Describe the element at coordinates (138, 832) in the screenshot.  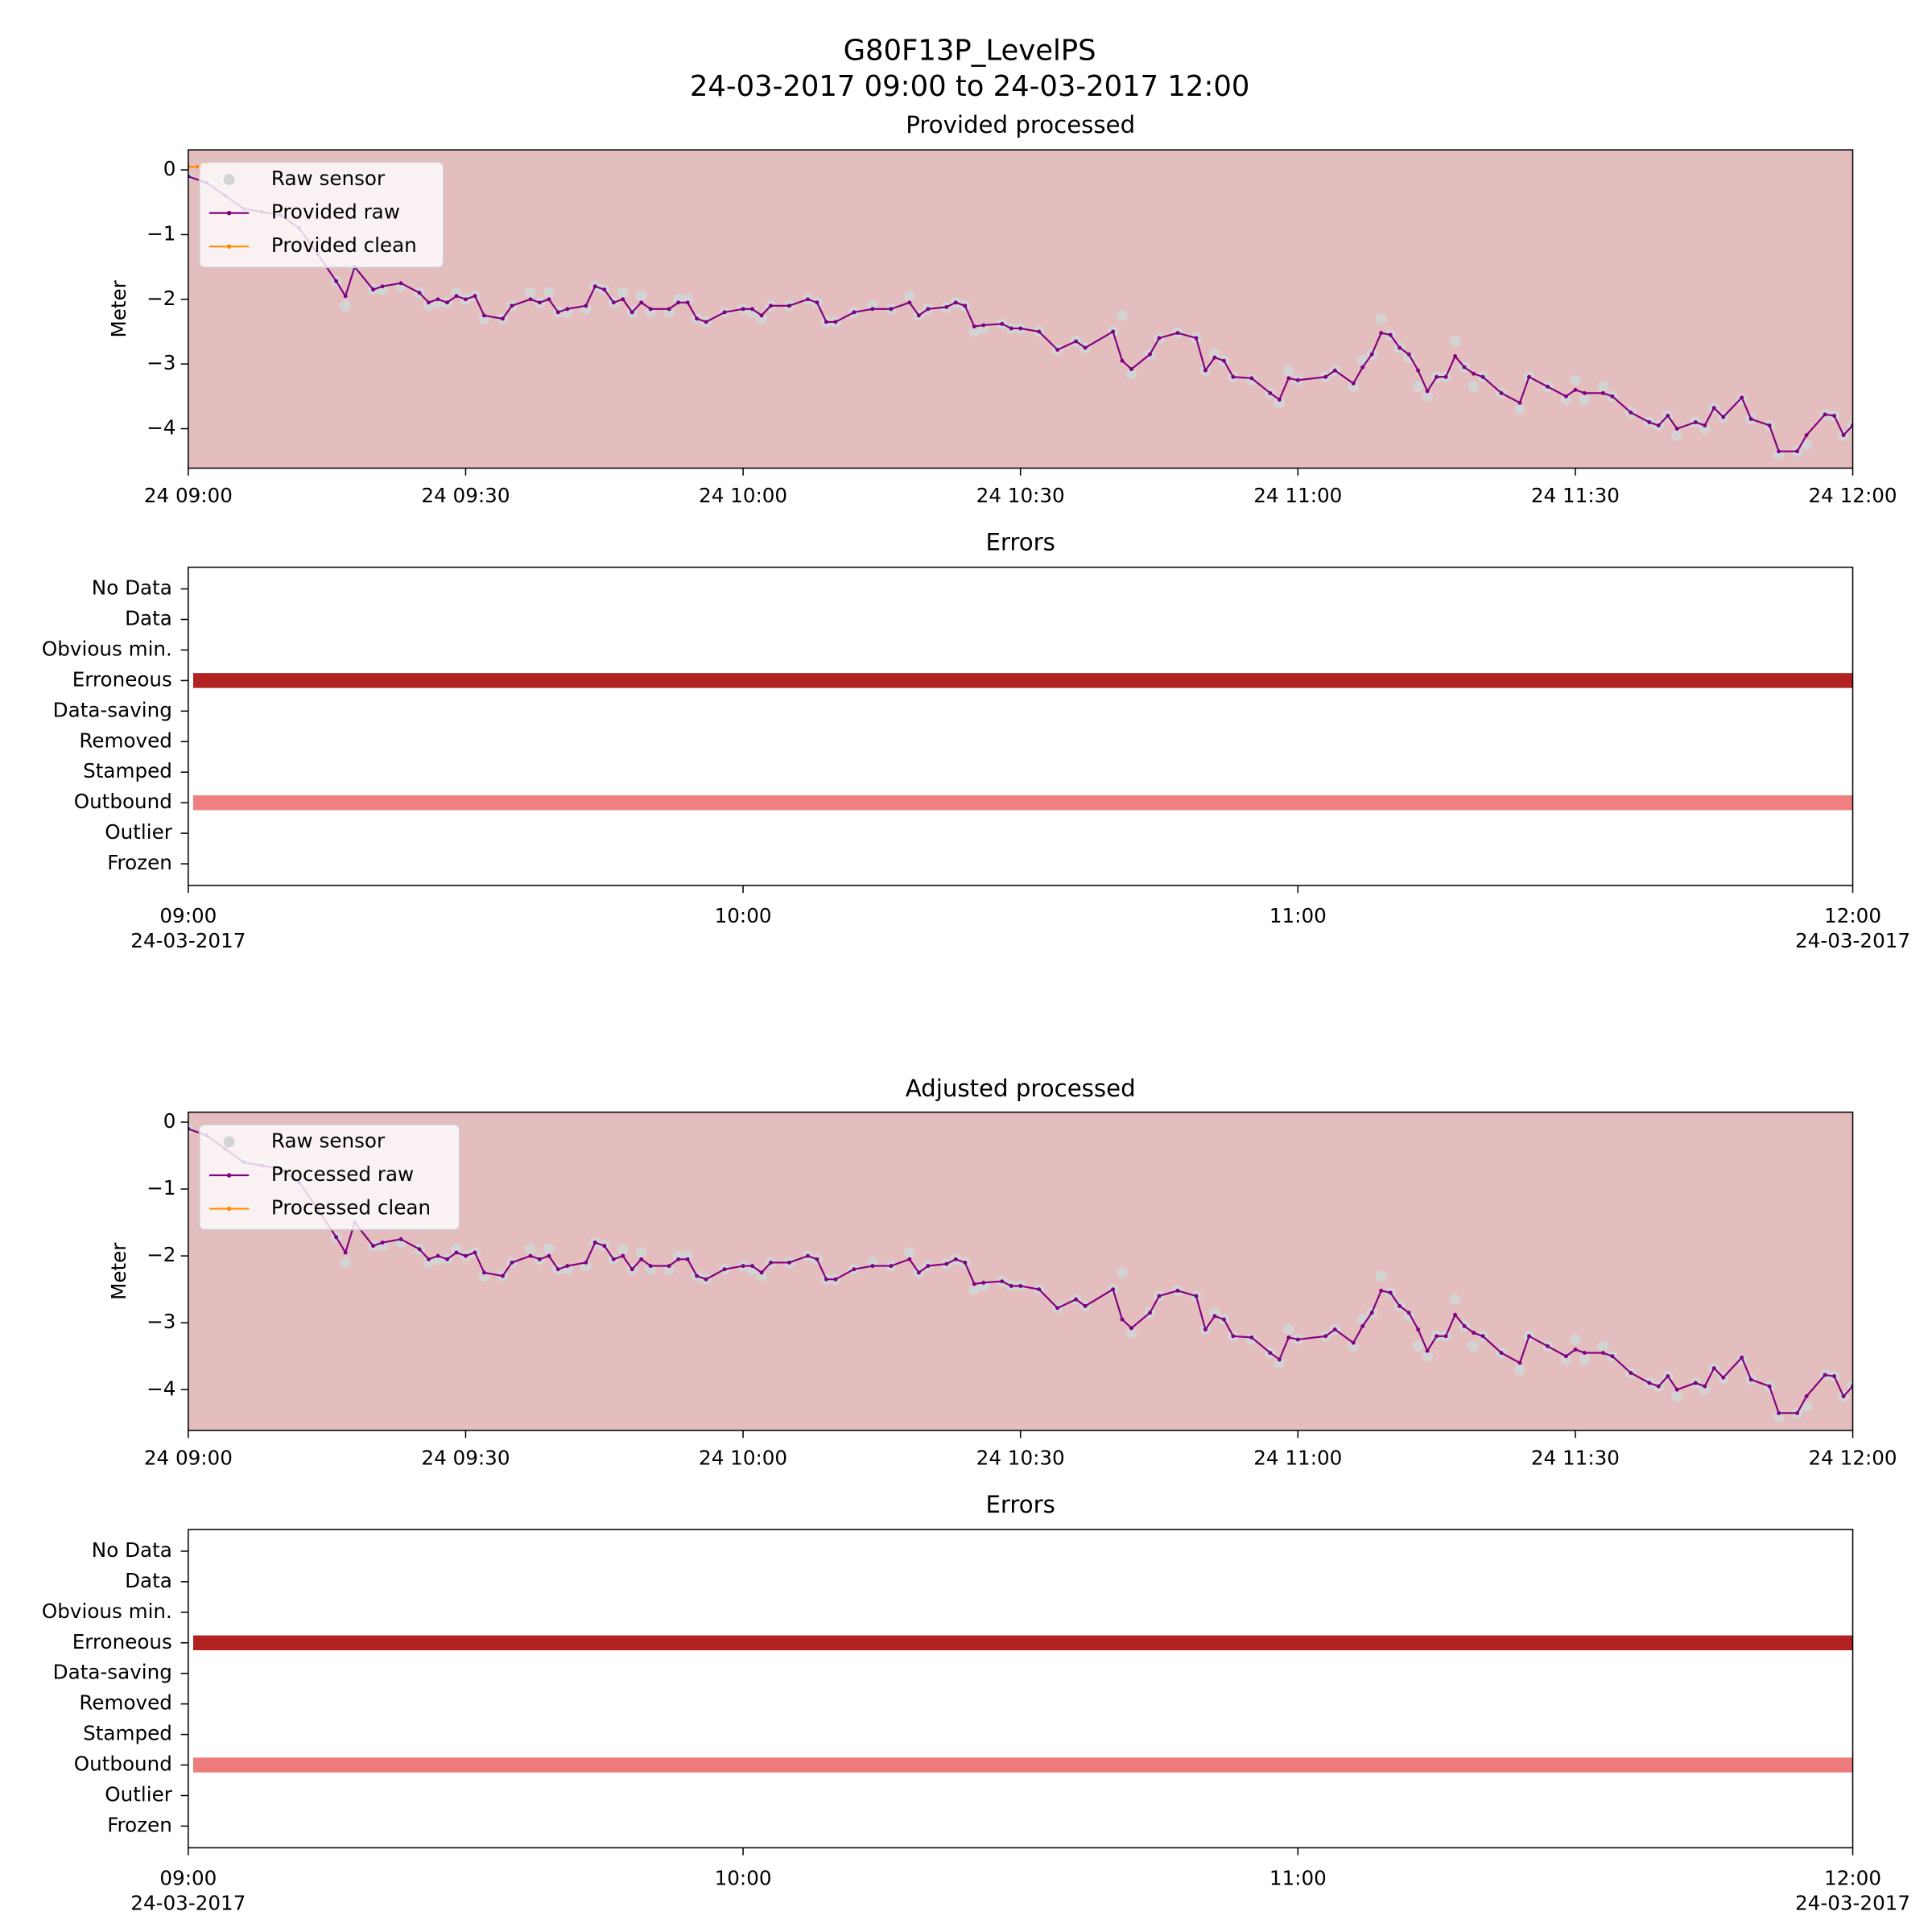
I see `y-tick-label: Outlier` at that location.